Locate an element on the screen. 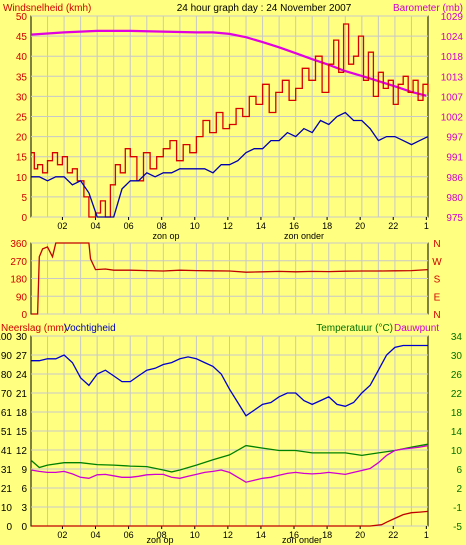 The image size is (466, 545). temperature-tick-label: -1 is located at coordinates (457, 508).